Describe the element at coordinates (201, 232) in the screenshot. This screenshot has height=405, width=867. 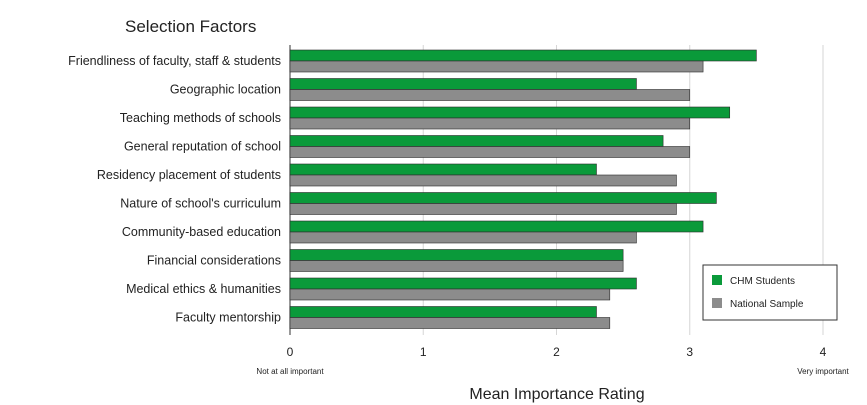
I see `category-label-community-based-education: Community-based education` at that location.